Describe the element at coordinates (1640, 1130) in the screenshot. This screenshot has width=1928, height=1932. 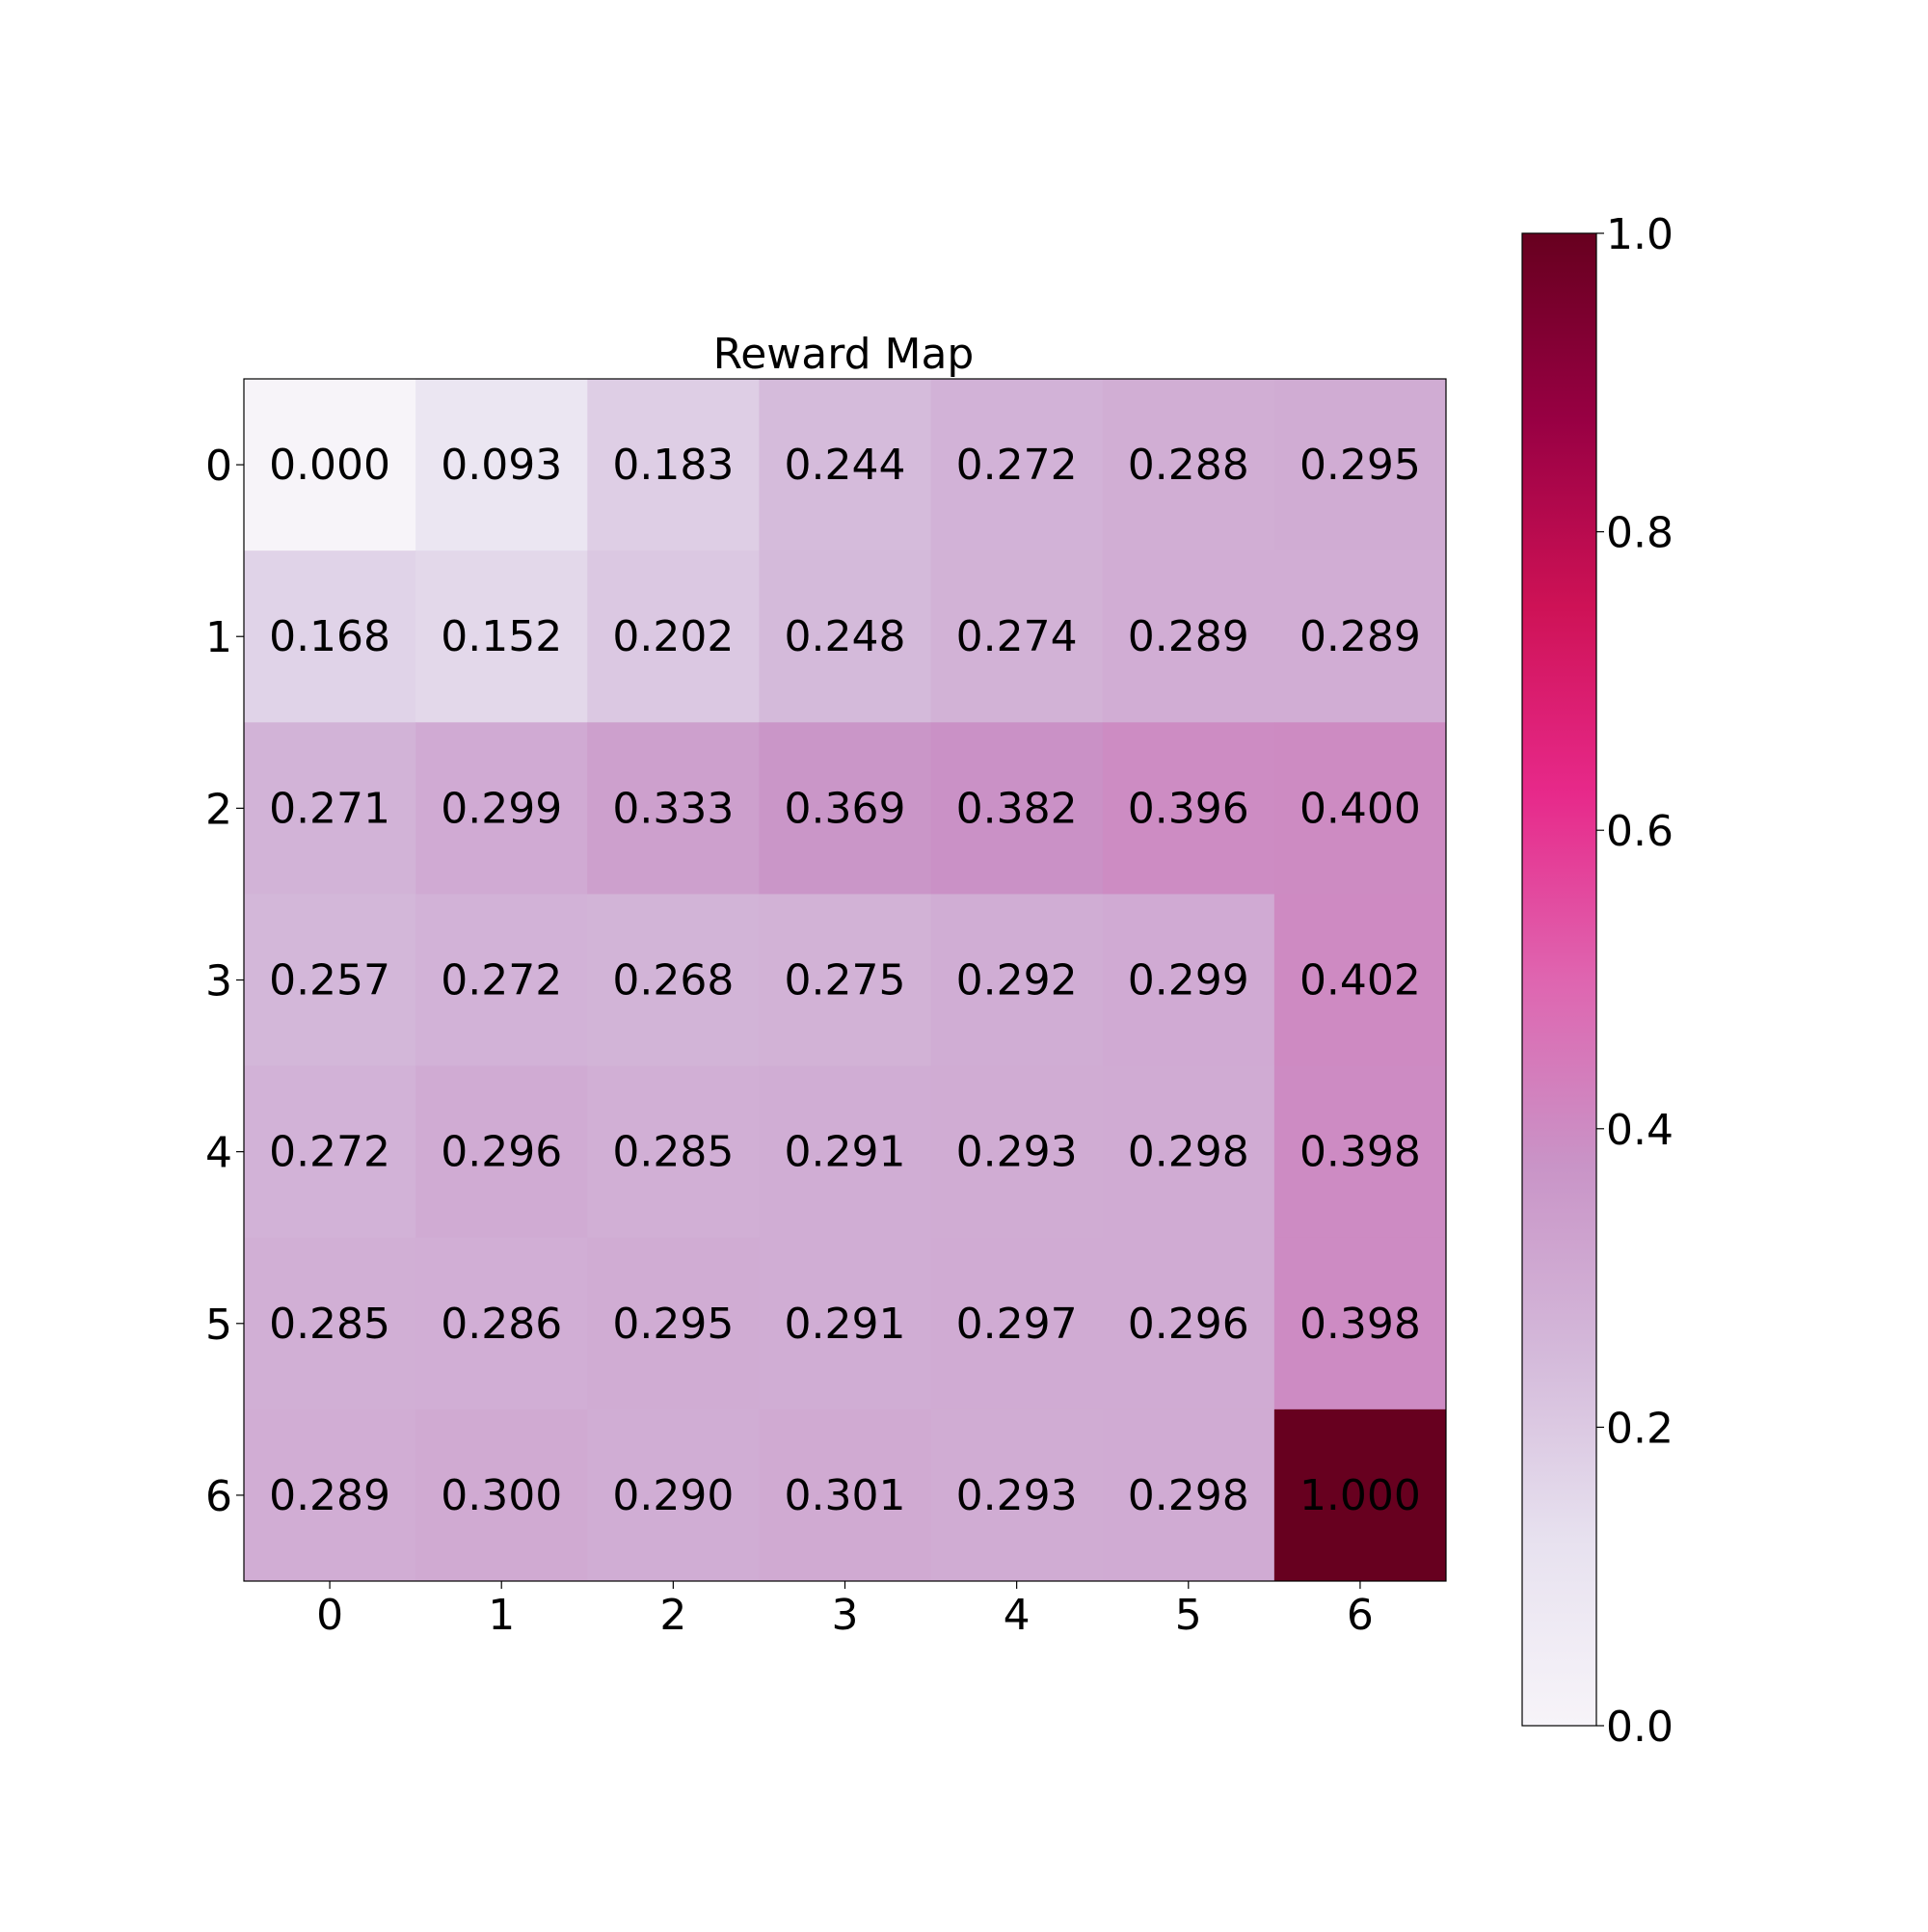
I see `colorbar-tick-label: 0.4` at that location.